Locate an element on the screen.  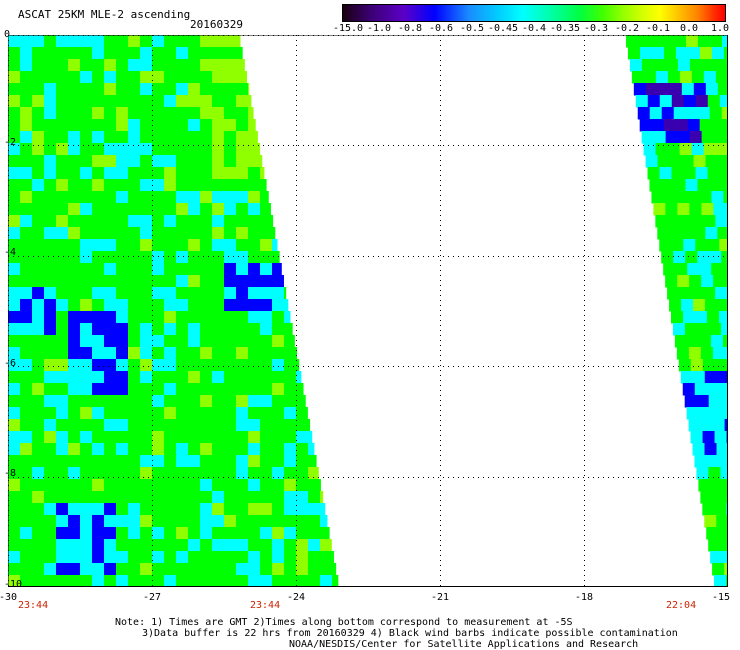
color-scale-label: 1.0 is located at coordinates (720, 28).